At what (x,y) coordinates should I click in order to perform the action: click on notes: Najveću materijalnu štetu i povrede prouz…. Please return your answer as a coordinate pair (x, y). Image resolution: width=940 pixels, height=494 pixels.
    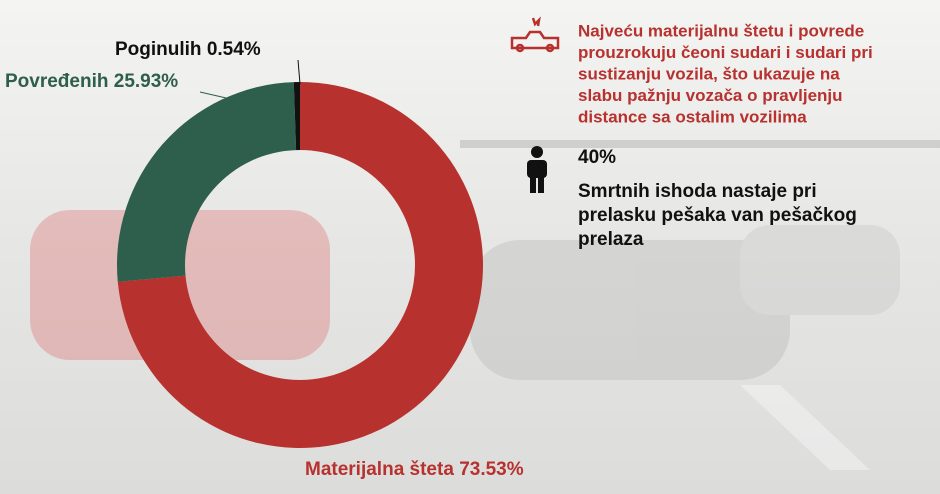
    Looking at the image, I should click on (725, 135).